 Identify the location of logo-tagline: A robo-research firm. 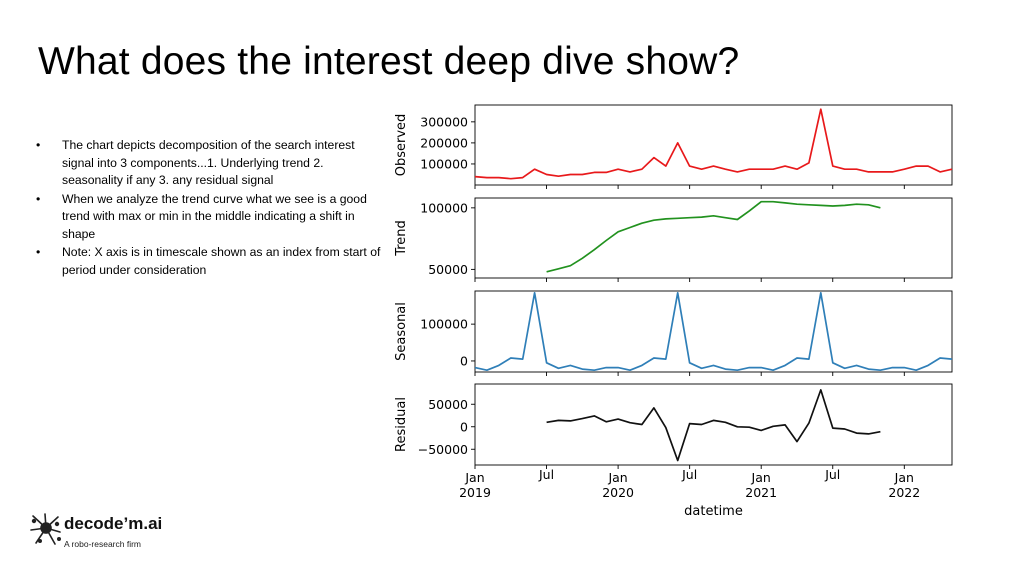
(102, 544).